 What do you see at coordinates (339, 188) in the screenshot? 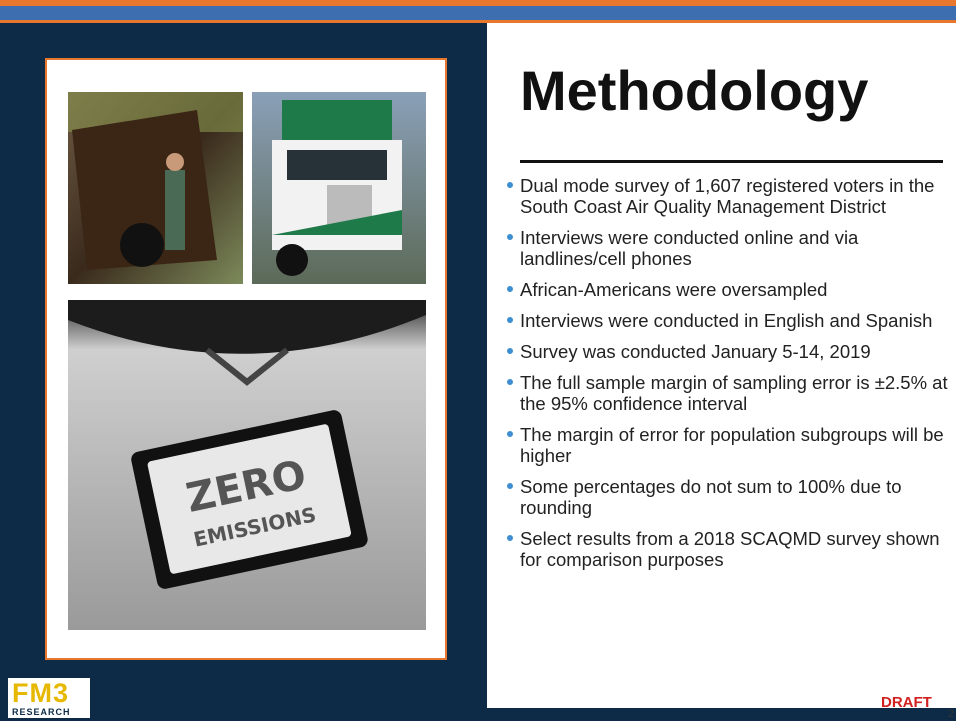
I see `truck-photo` at bounding box center [339, 188].